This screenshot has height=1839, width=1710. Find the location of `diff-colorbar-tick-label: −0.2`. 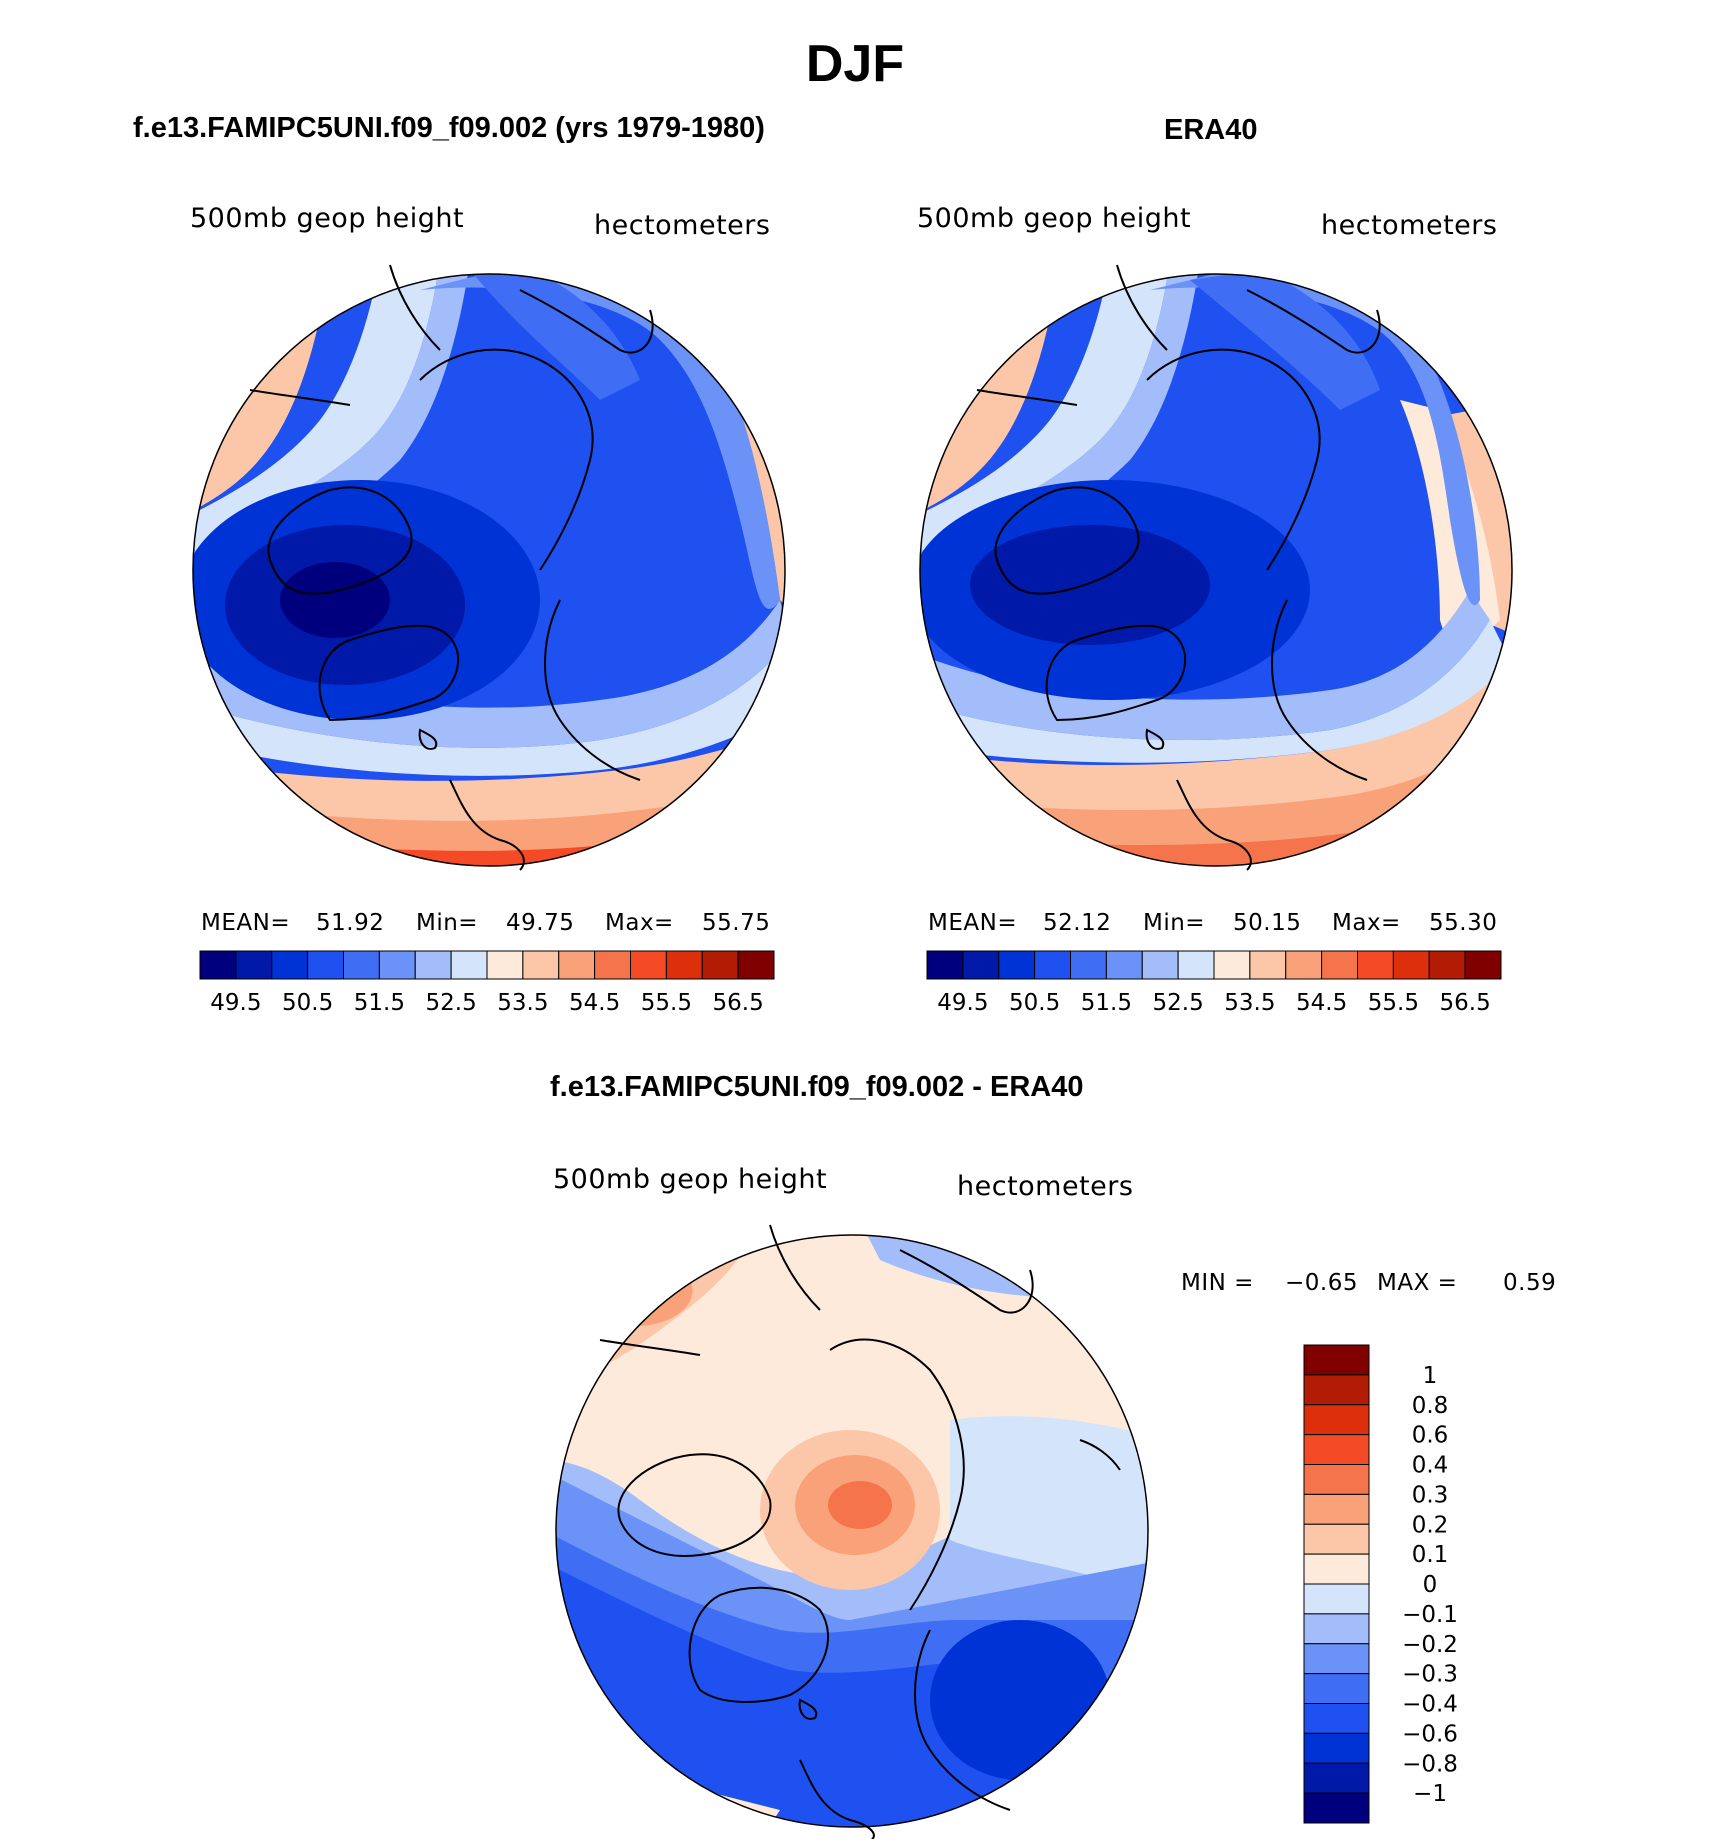

diff-colorbar-tick-label: −0.2 is located at coordinates (1430, 1645).